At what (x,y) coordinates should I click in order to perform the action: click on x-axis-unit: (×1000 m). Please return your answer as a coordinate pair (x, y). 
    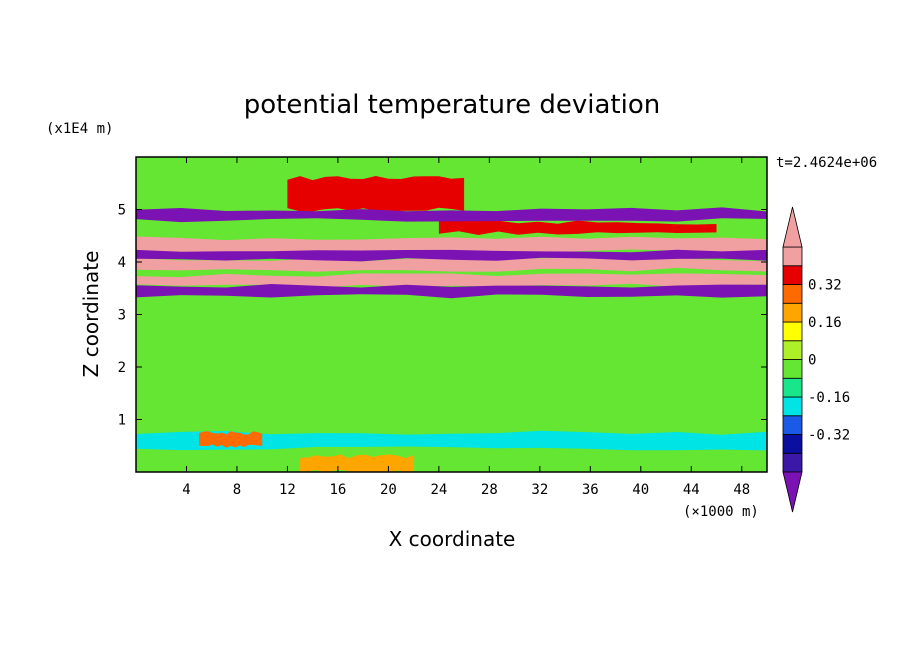
    Looking at the image, I should click on (721, 512).